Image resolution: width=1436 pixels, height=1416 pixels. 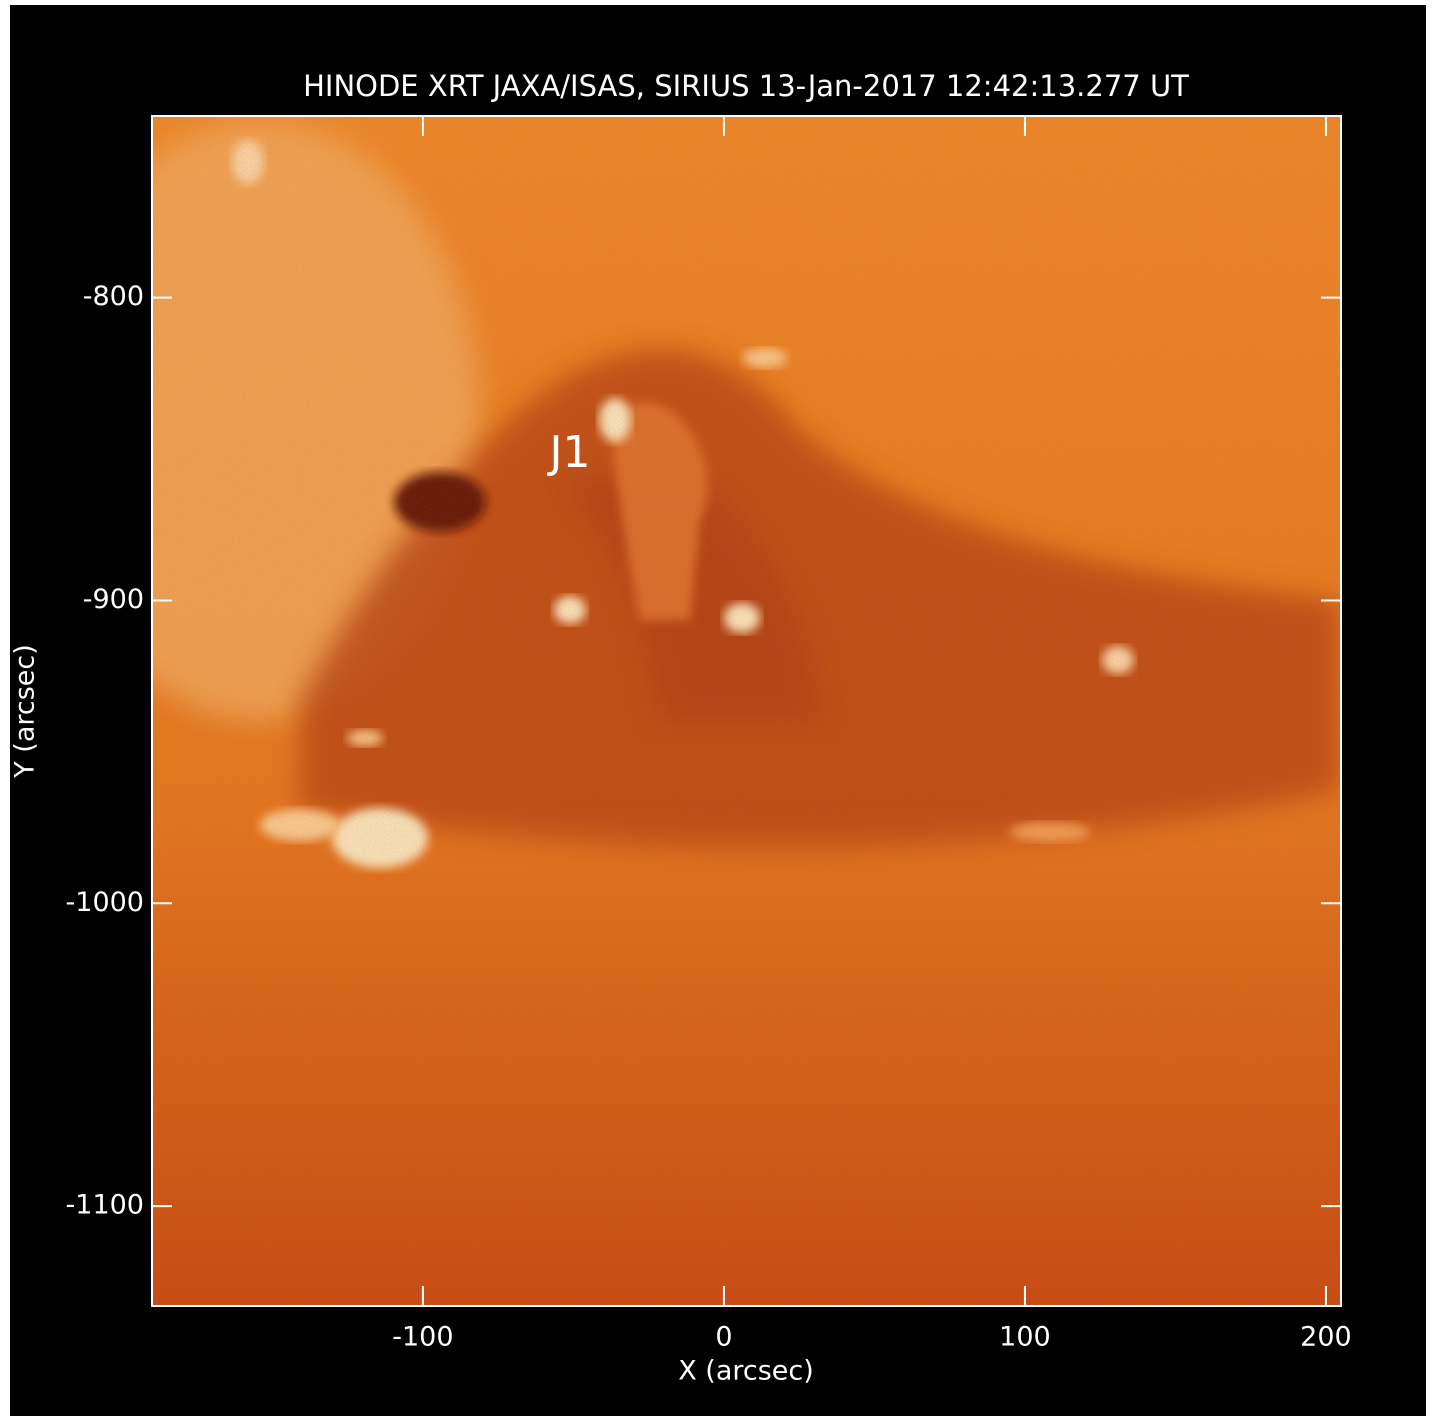 What do you see at coordinates (723, 1337) in the screenshot?
I see `x-tick-label: 0` at bounding box center [723, 1337].